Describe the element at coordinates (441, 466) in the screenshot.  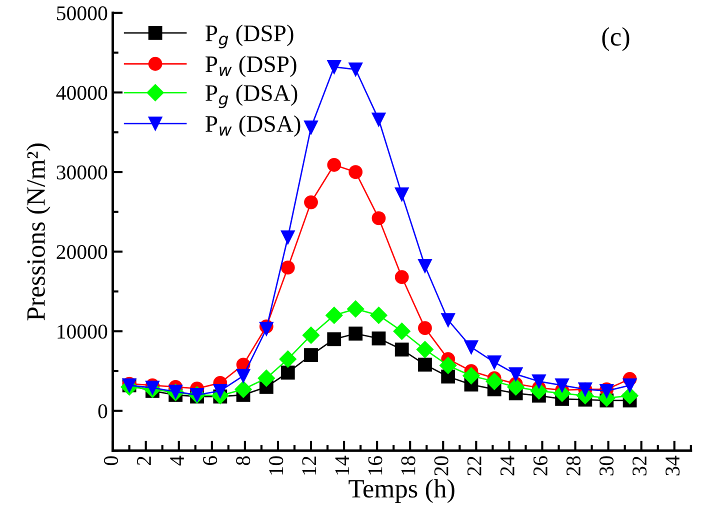
I see `x-tick-label: 20` at that location.